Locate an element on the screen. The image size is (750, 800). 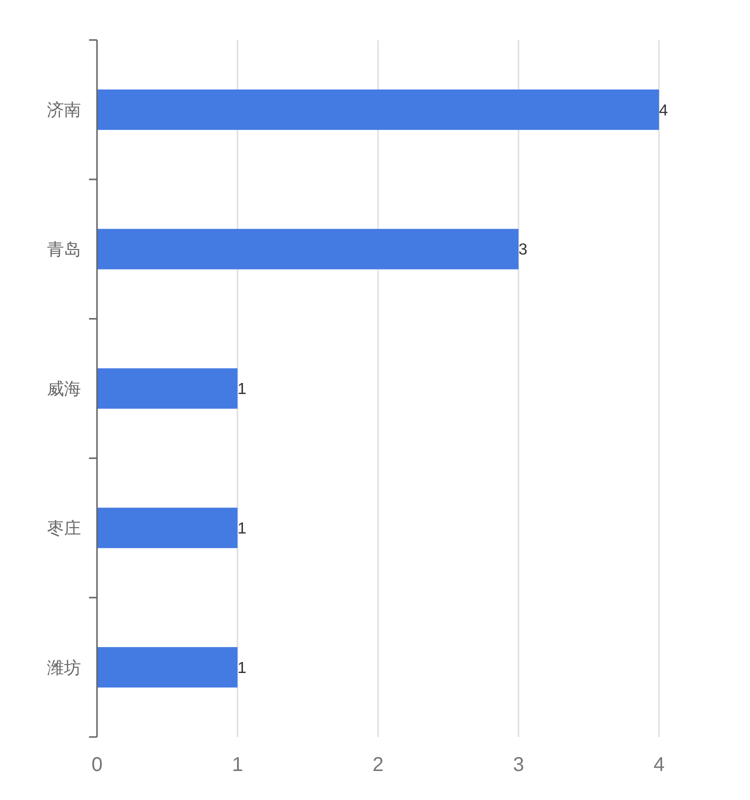
y-tick-label: 济南 is located at coordinates (64, 110).